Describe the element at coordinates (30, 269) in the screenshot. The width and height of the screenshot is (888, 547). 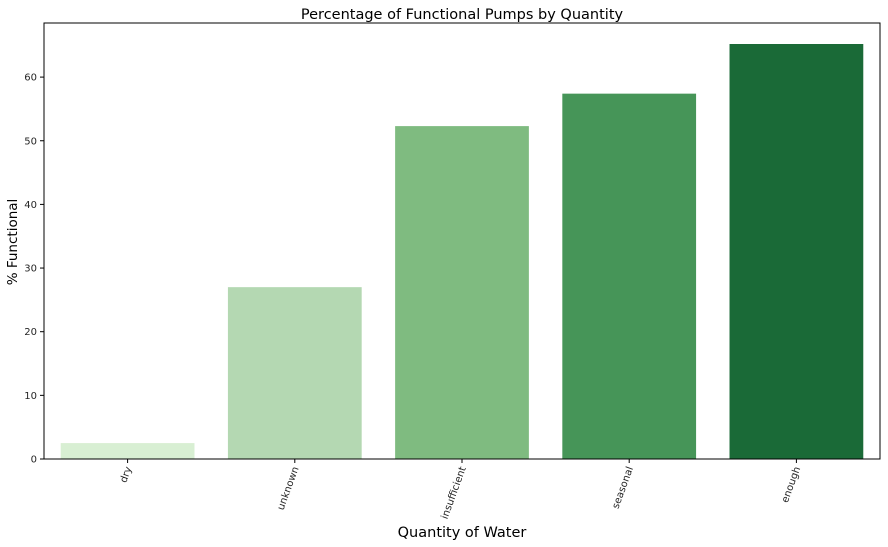
I see `y-tick-label: 30` at that location.